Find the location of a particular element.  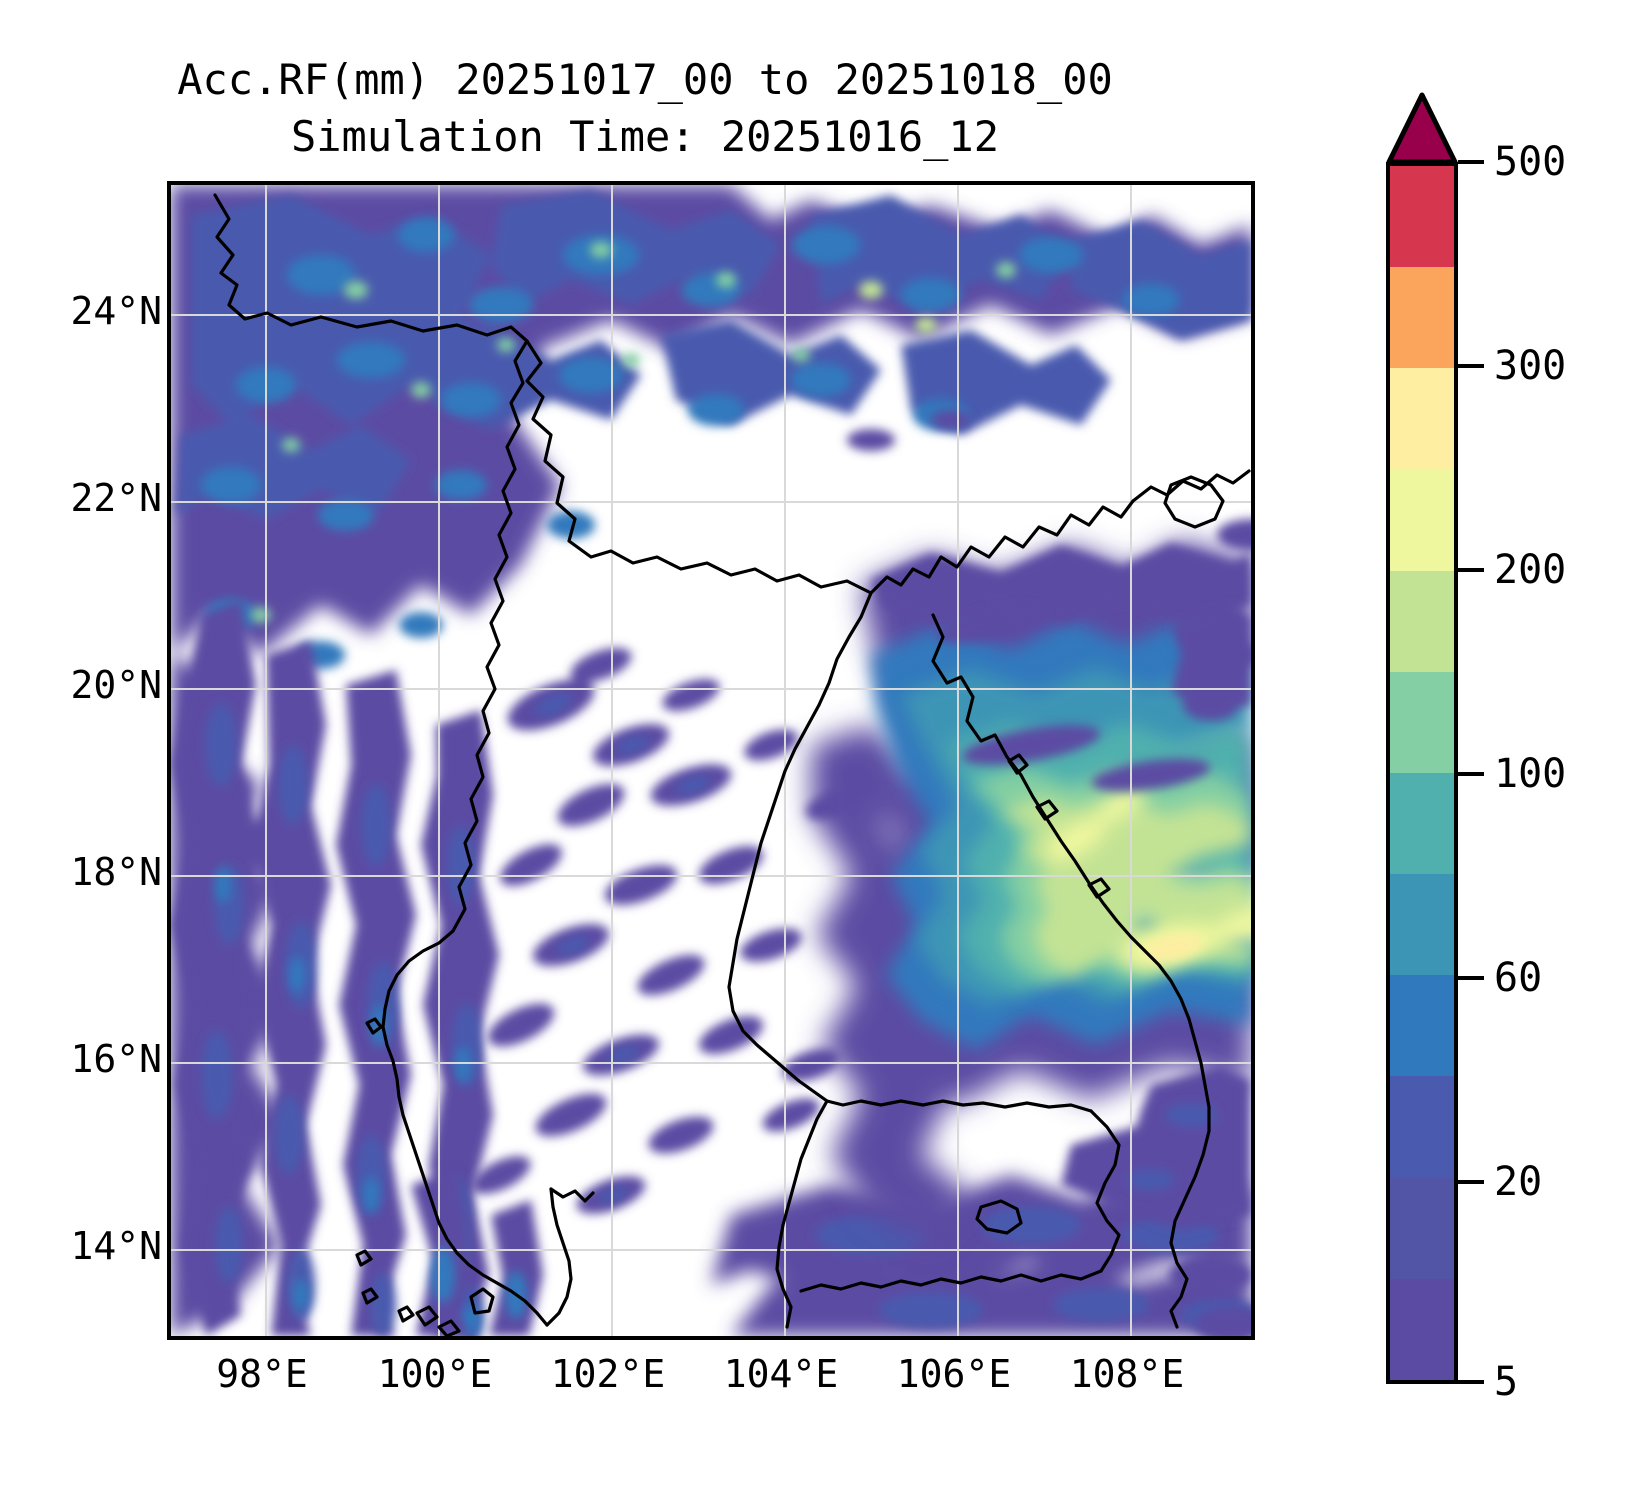

title-line-2: Simulation Time: 20251016_12 is located at coordinates (644, 136).